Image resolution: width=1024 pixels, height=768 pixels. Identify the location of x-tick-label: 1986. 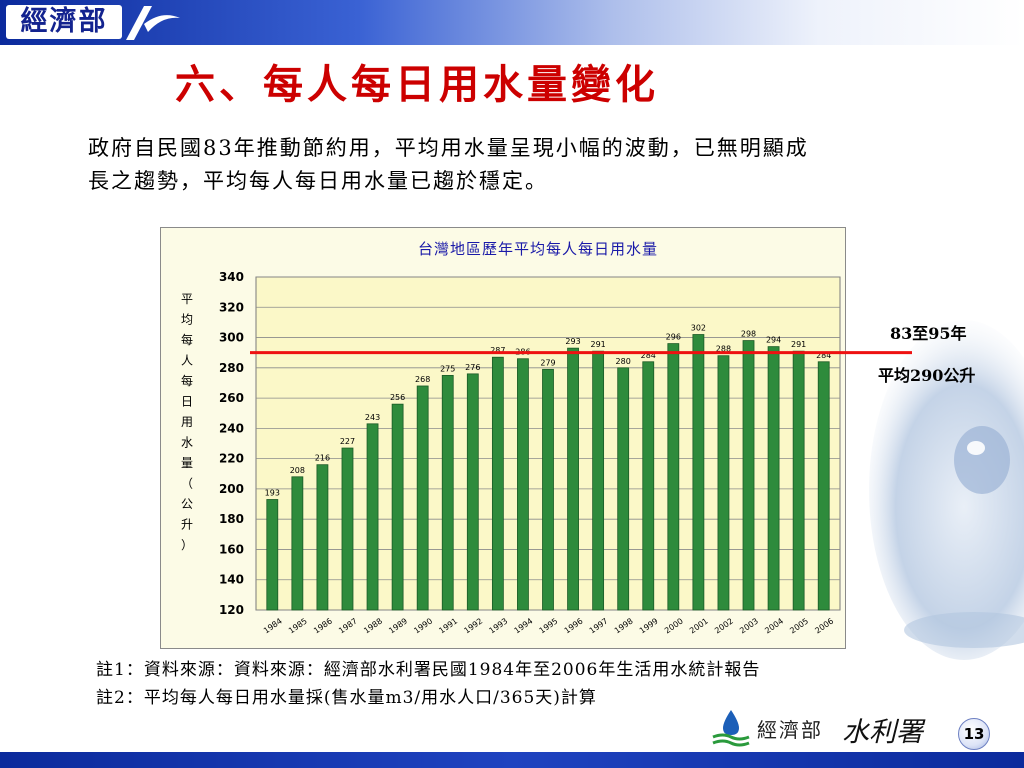
(323, 625).